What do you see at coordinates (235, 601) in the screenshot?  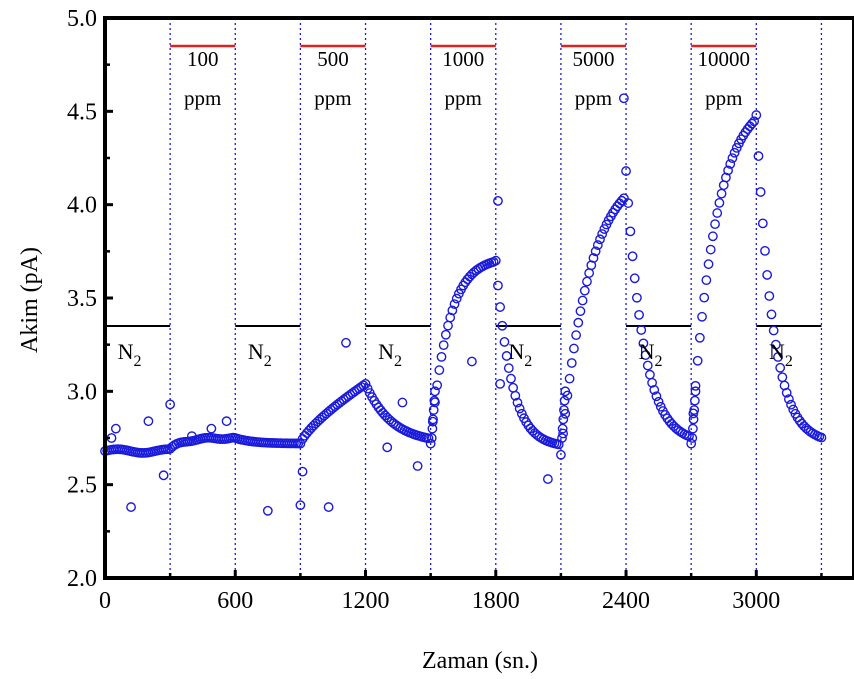 I see `x-tick-label: 600` at bounding box center [235, 601].